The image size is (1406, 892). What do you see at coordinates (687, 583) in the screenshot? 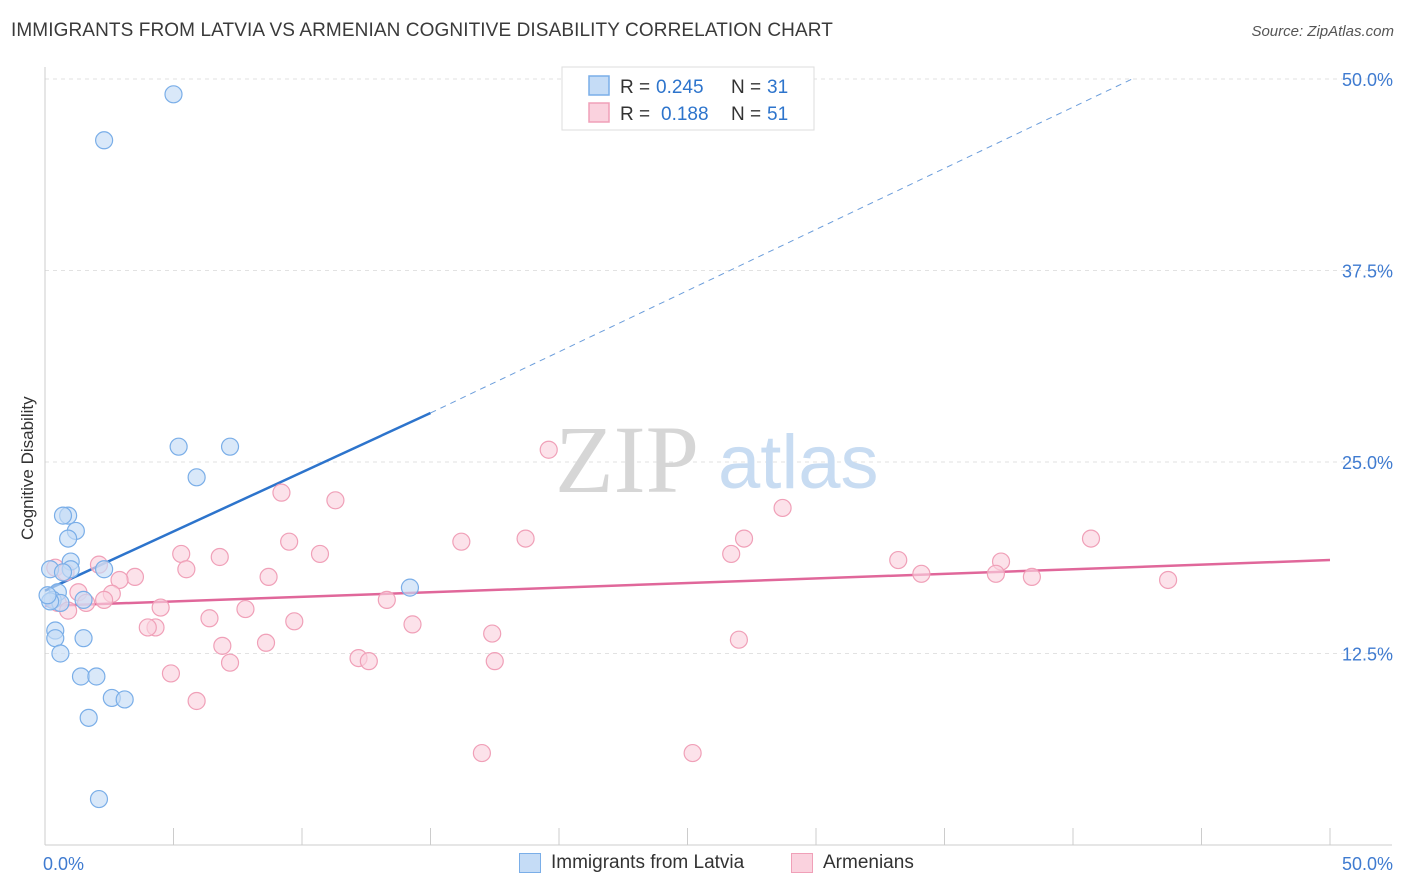
I see `trend-line-armenians` at bounding box center [687, 583].